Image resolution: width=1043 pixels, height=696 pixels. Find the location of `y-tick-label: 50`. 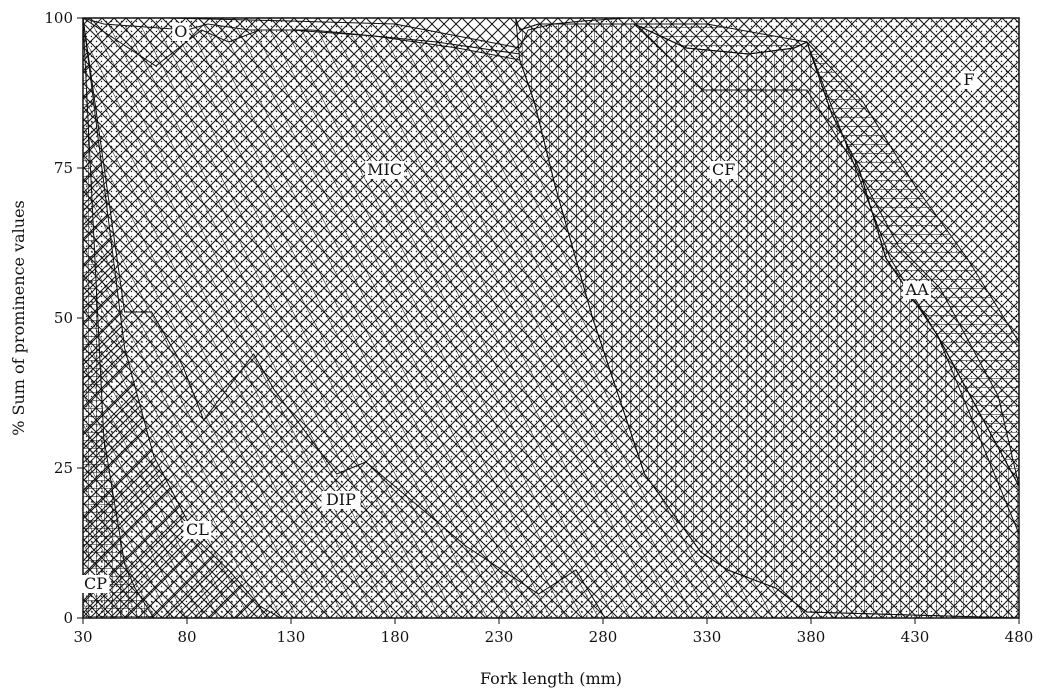

y-tick-label: 50 is located at coordinates (63, 318).